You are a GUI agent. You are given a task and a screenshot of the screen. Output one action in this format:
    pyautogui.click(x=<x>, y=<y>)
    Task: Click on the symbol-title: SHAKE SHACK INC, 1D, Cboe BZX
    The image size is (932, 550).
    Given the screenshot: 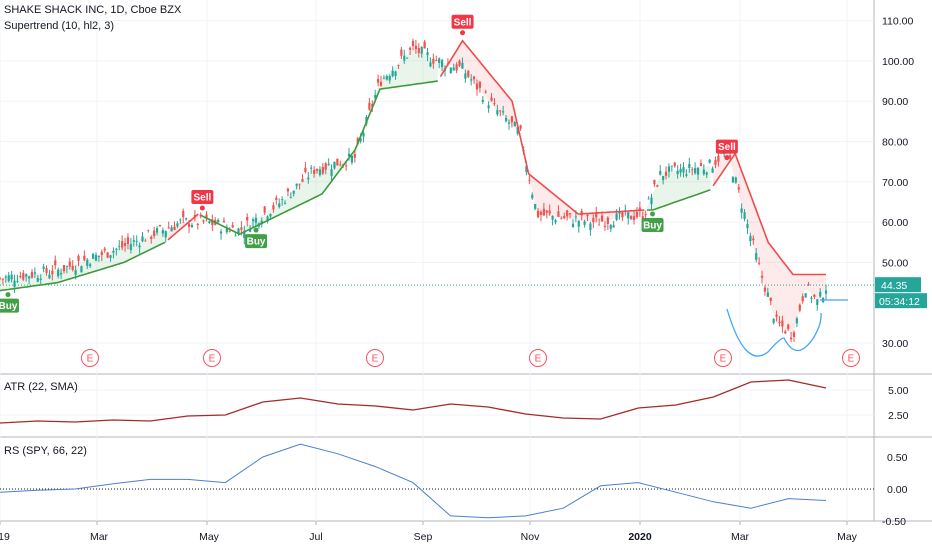 What is the action you would take?
    pyautogui.click(x=93, y=10)
    